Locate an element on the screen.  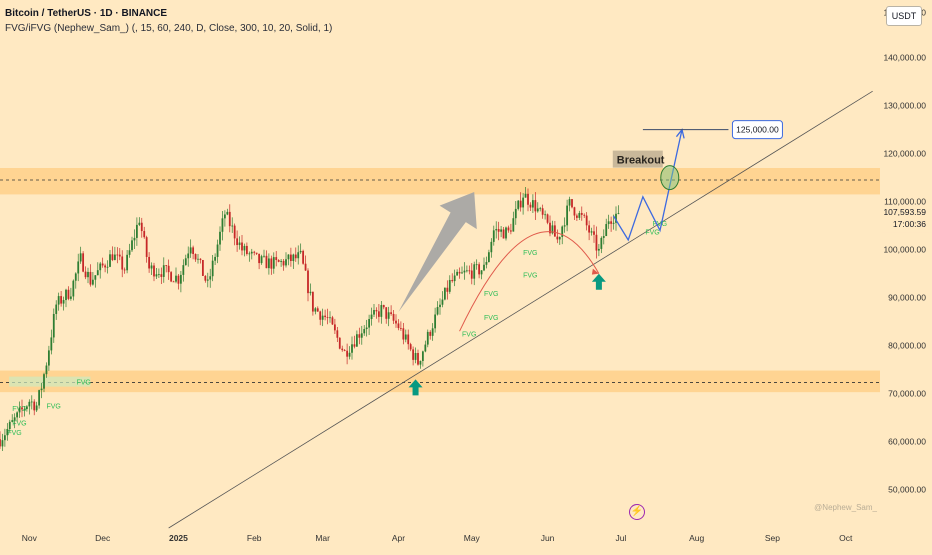
target-label: 125,000.00 is located at coordinates (757, 130).